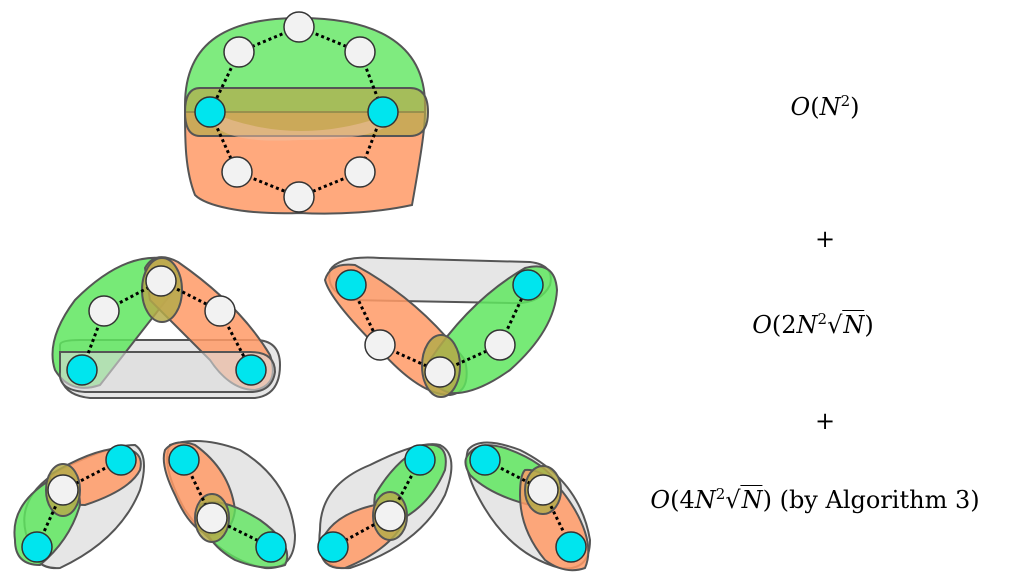  I want to click on formula-level3: O(4N2√N) (by Algorithm 3), so click(815, 499).